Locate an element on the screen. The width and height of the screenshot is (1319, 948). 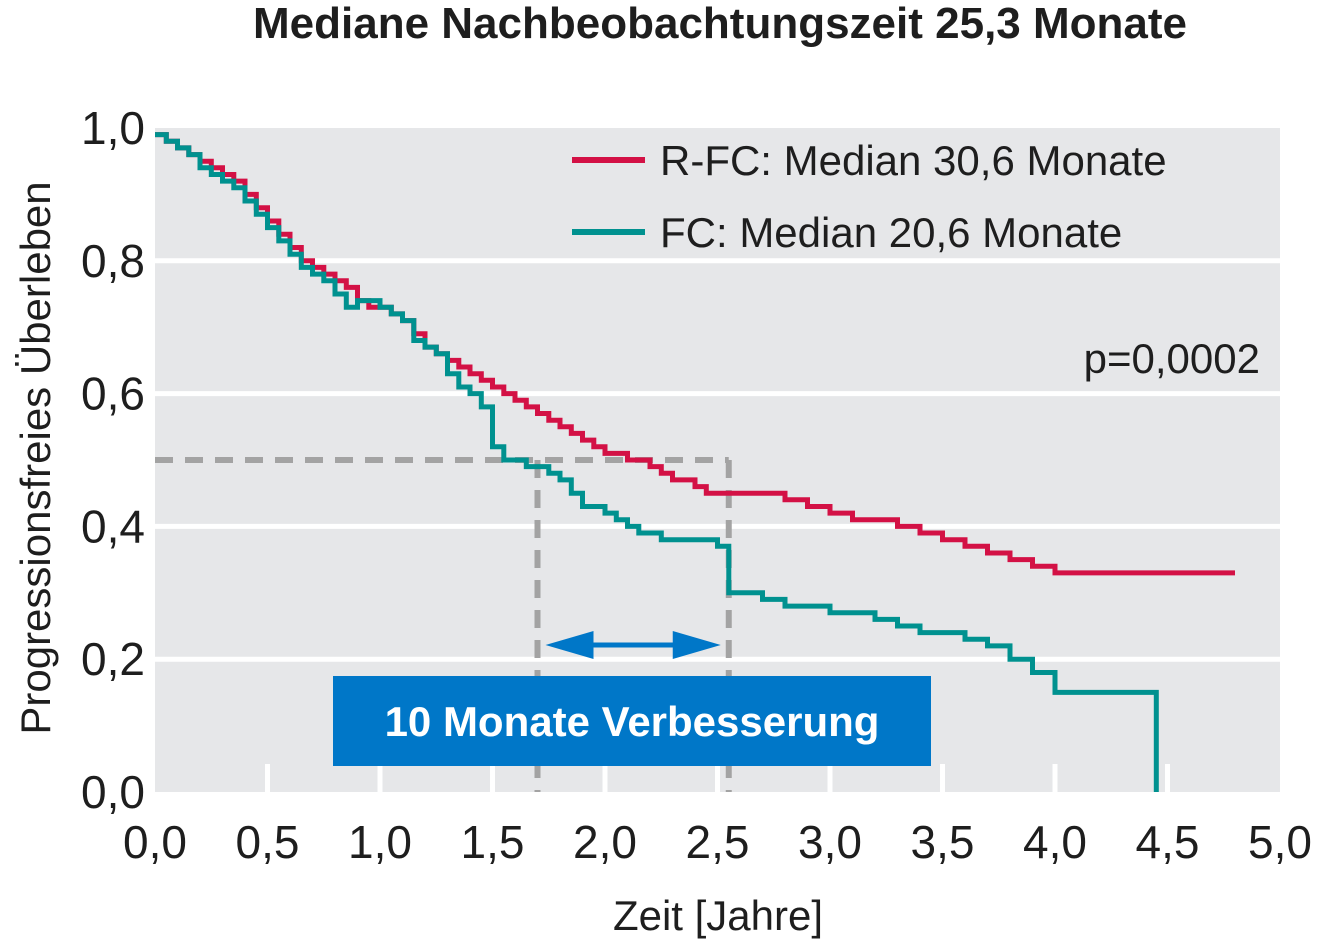
improvement-annotation: 10 Monate Verbesserung is located at coordinates (632, 698).